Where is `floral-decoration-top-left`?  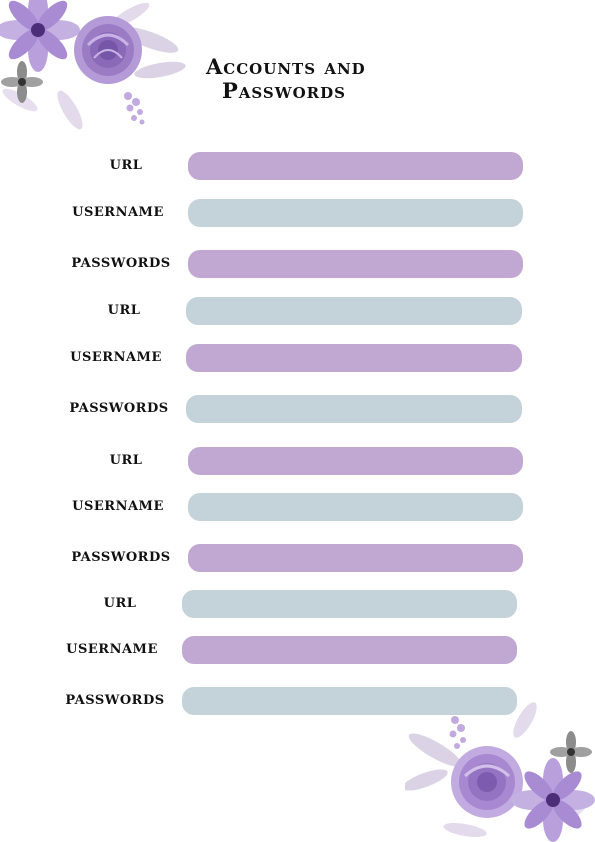 floral-decoration-top-left is located at coordinates (93, 65).